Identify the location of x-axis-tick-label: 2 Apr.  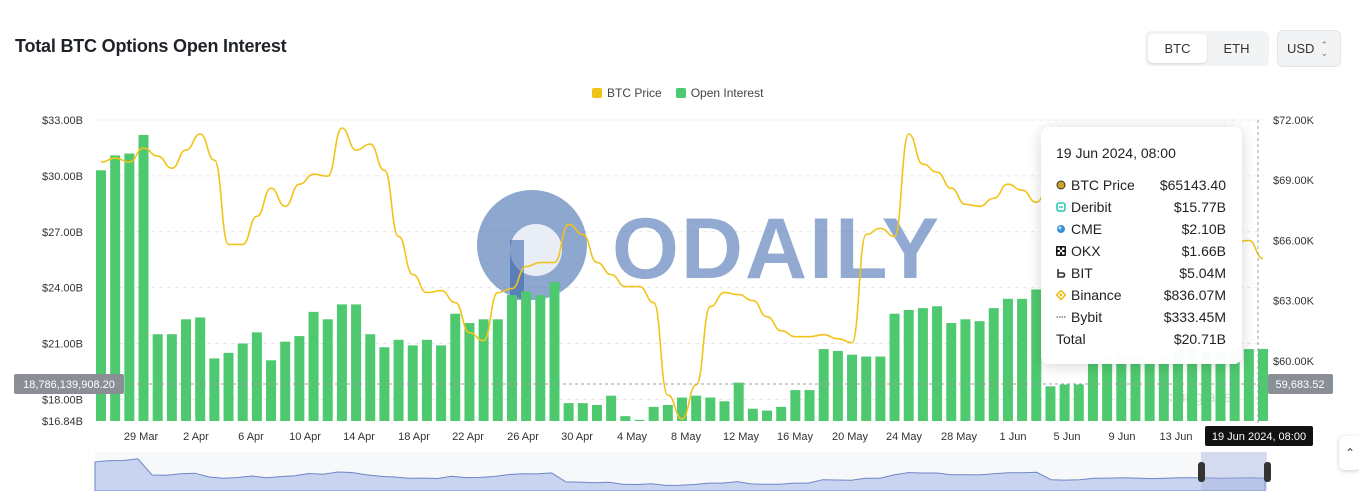
(196, 437).